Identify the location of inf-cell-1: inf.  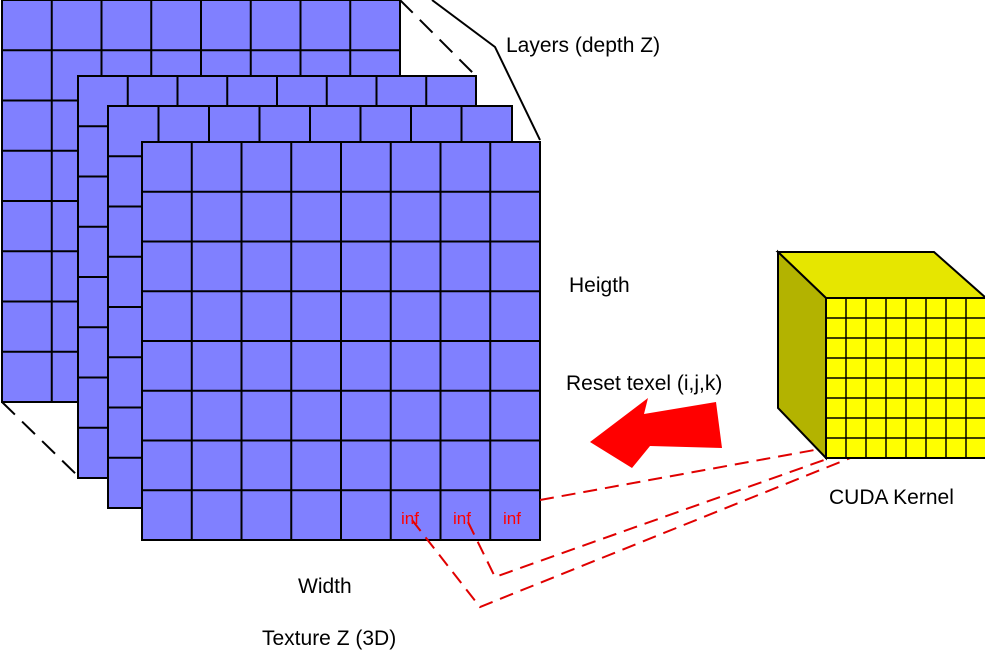
(410, 518).